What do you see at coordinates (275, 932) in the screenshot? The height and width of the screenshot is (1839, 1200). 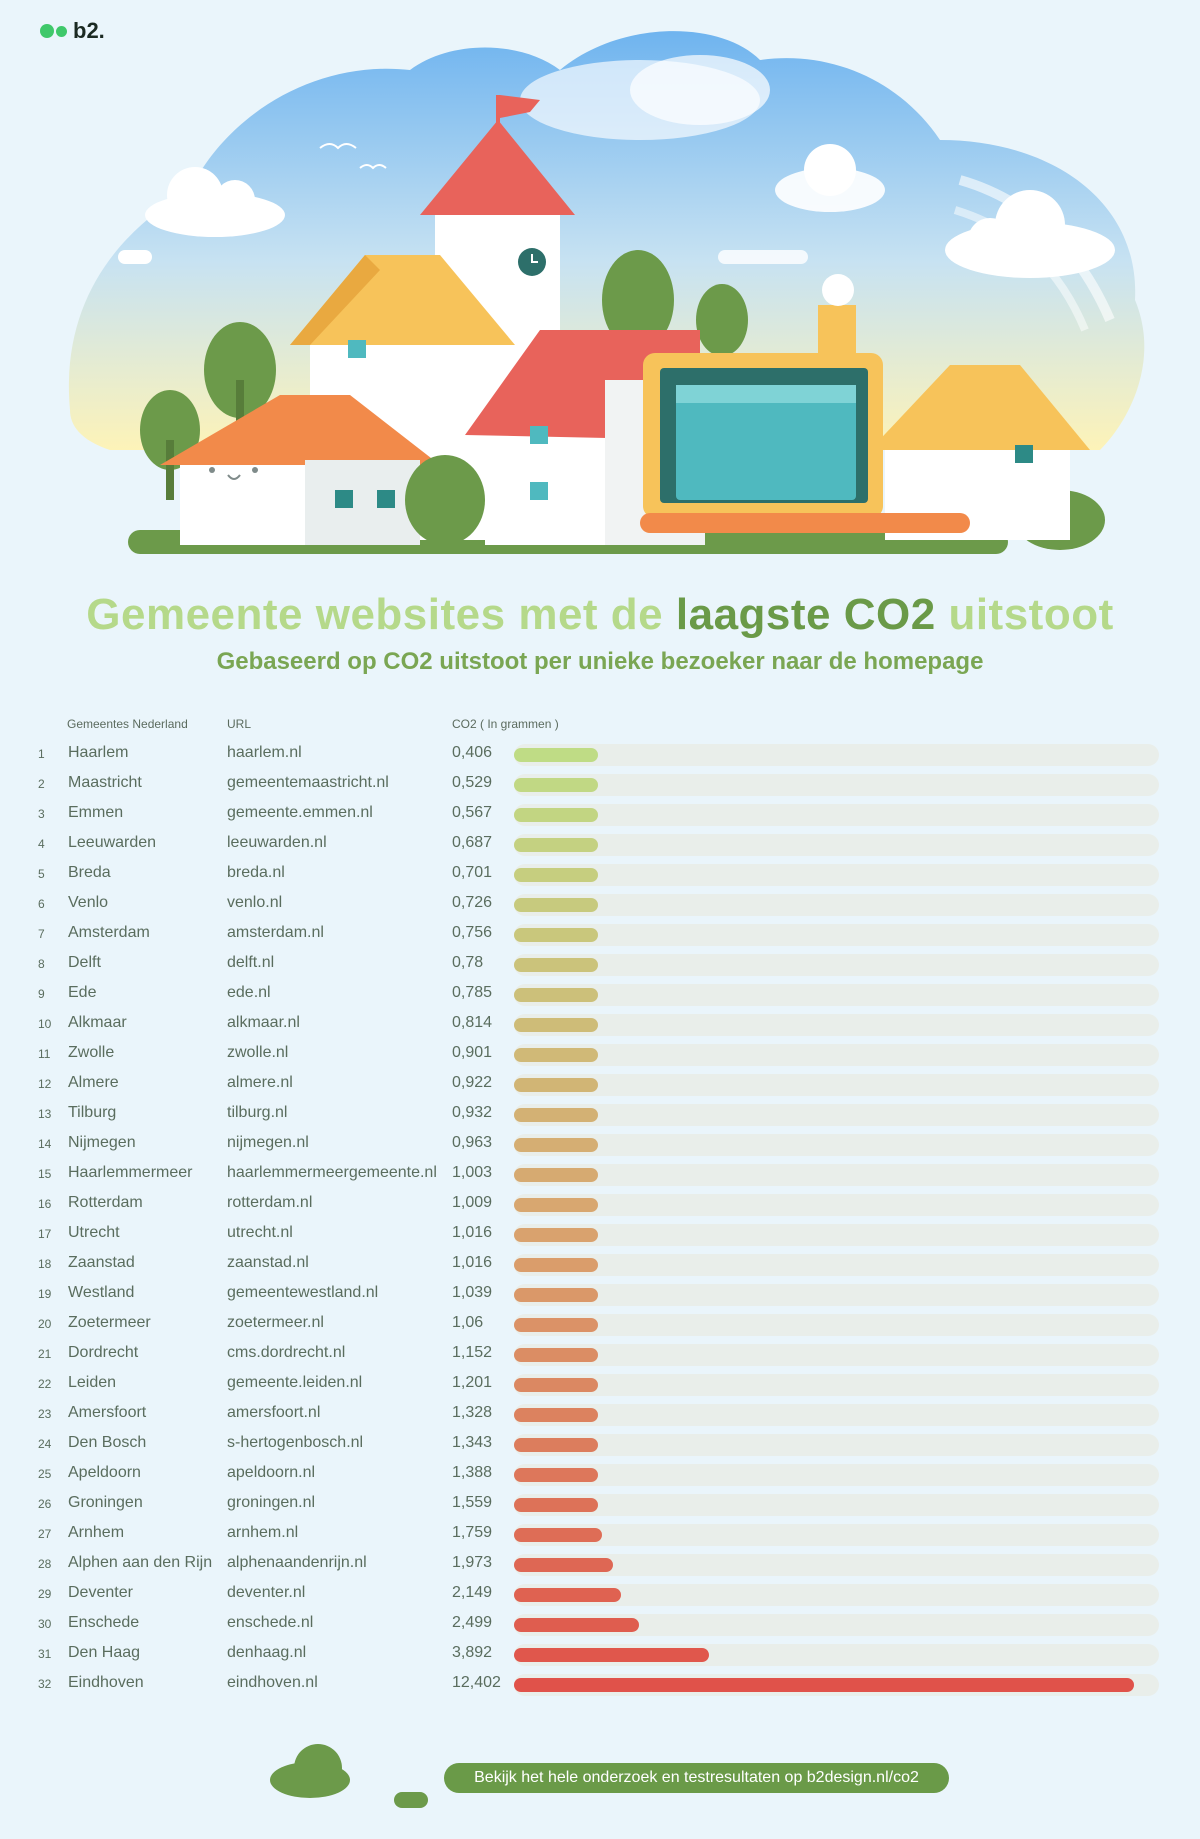 I see `url-label: amsterdam.nl` at bounding box center [275, 932].